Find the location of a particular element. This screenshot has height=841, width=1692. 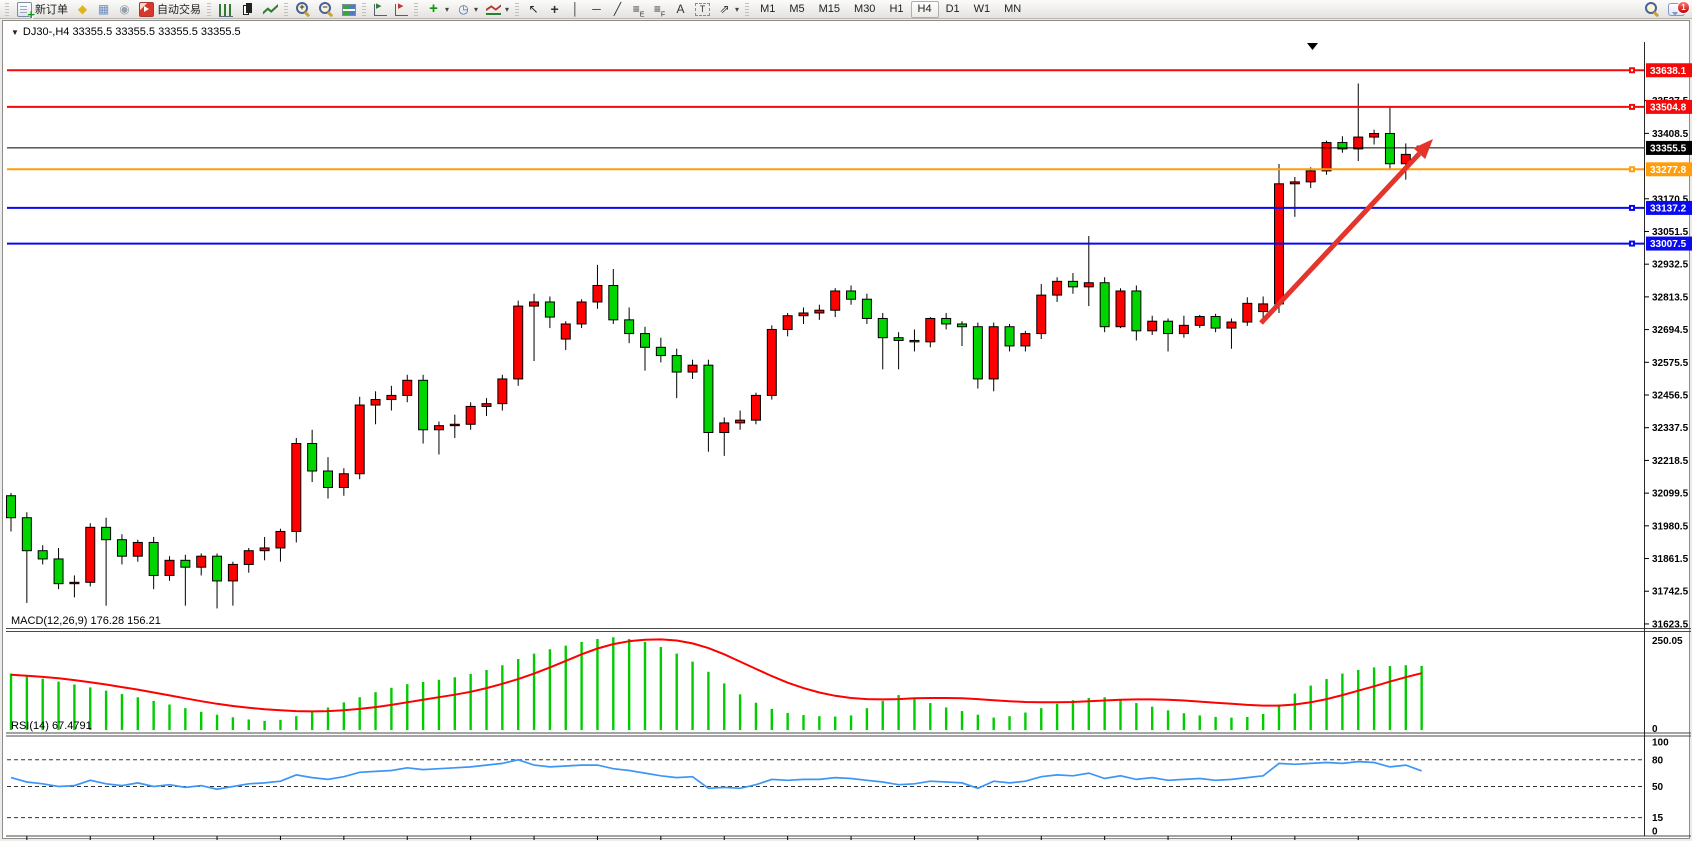

tf-m15-button: M15 is located at coordinates (829, 9).